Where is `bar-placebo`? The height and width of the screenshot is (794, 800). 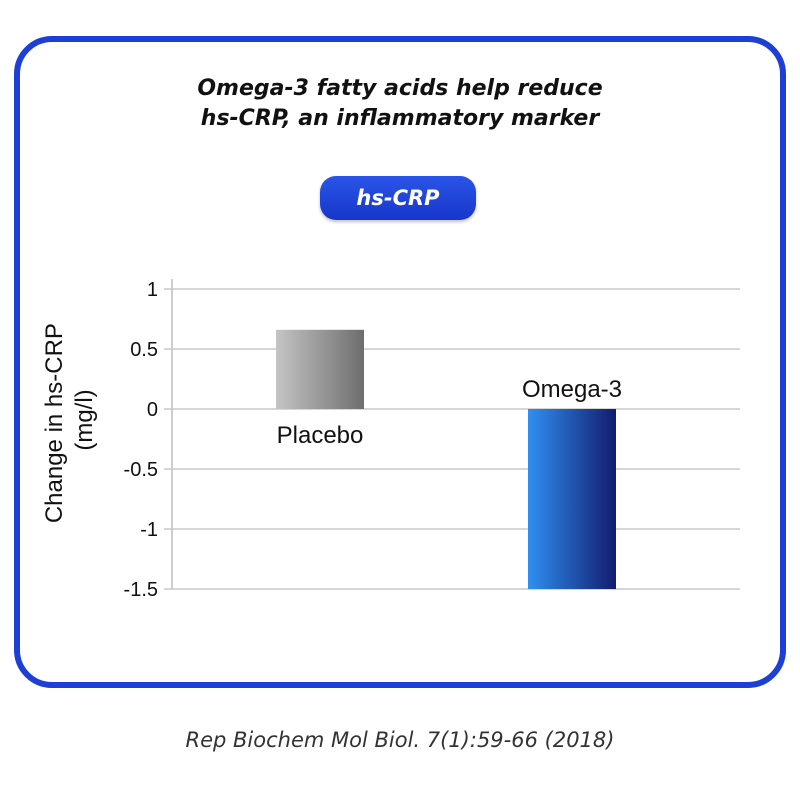 bar-placebo is located at coordinates (320, 369).